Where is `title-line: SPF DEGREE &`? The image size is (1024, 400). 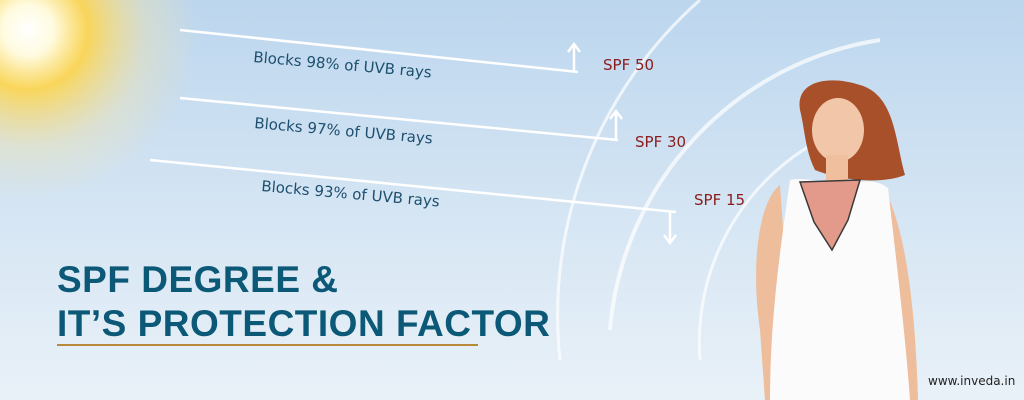 title-line: SPF DEGREE & is located at coordinates (198, 279).